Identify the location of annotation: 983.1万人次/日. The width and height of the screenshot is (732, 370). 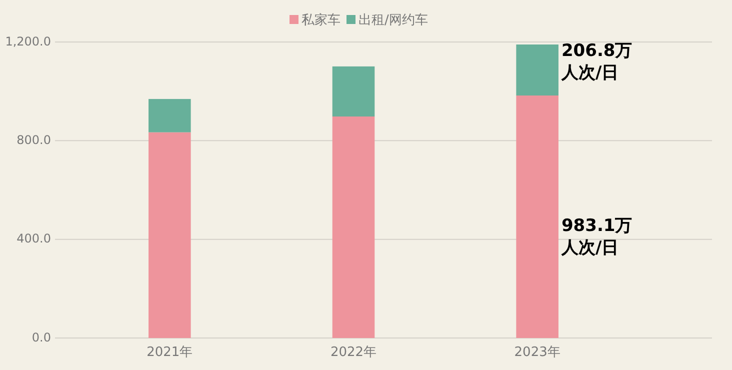
(596, 236).